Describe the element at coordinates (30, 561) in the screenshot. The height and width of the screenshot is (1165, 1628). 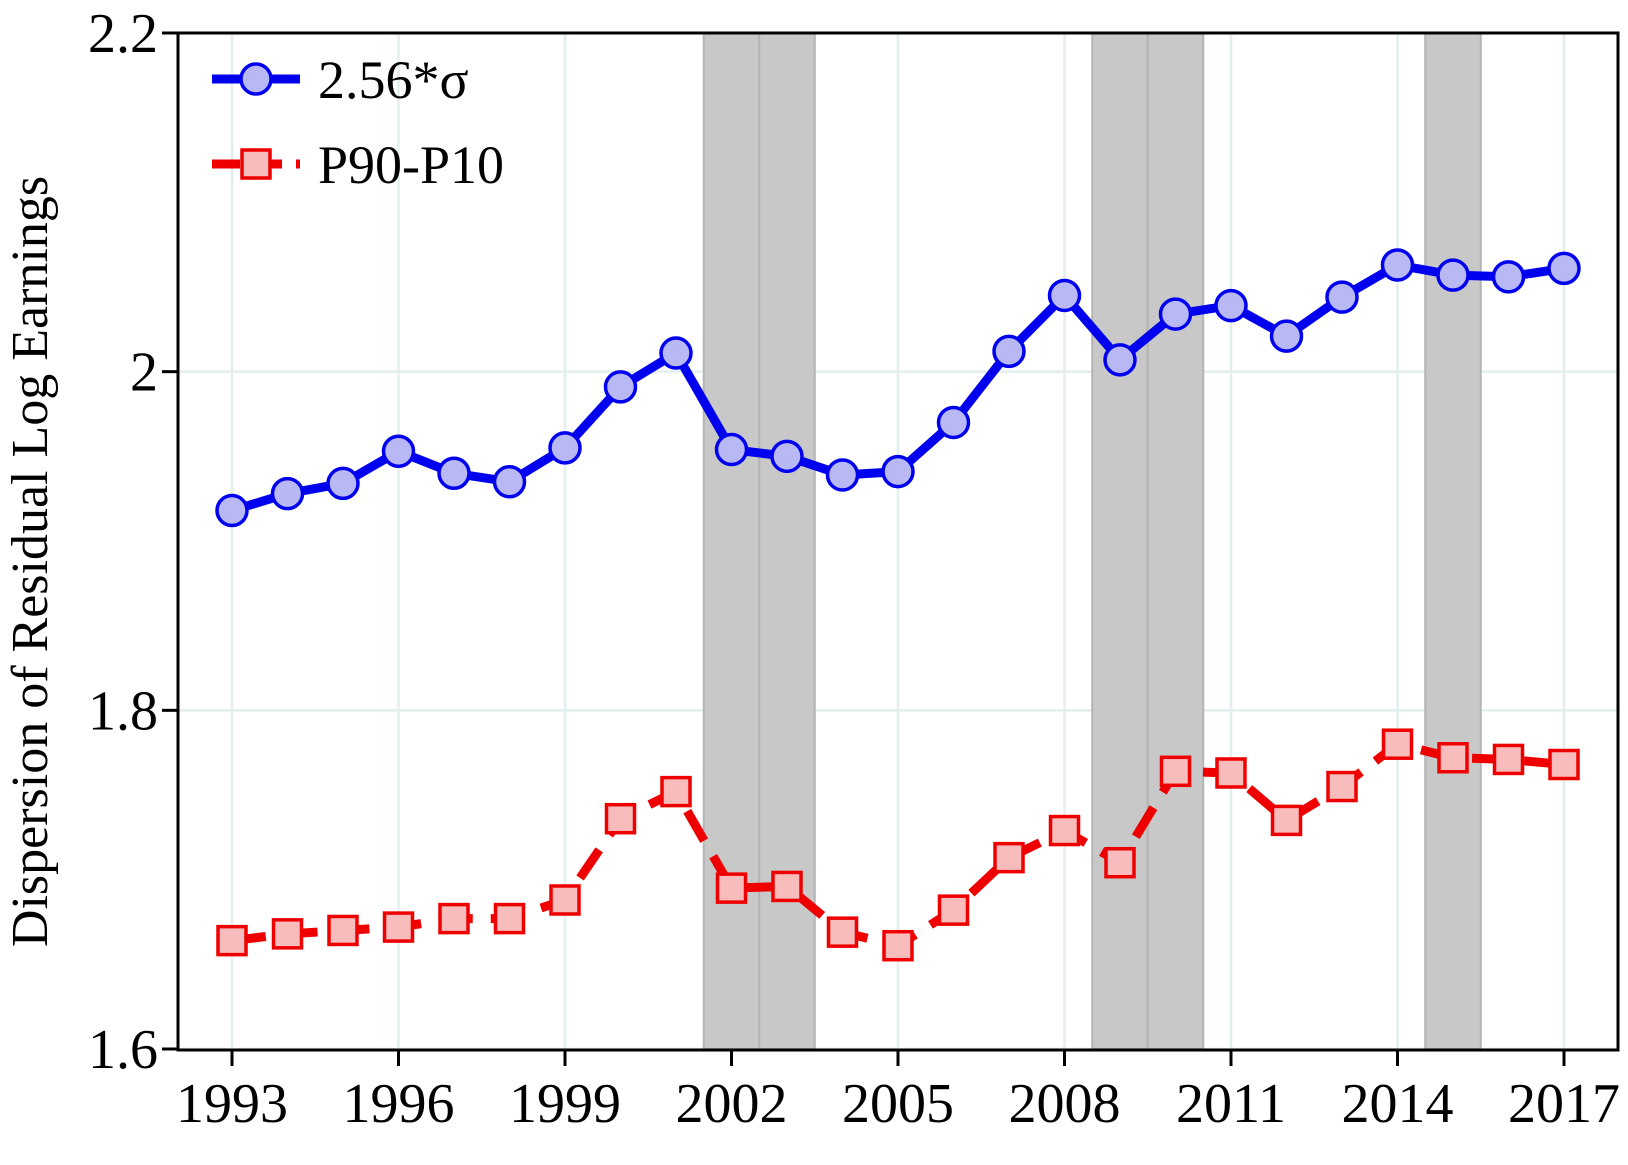
I see `y-axis-label: Dispersion of Residual Log Earnings` at that location.